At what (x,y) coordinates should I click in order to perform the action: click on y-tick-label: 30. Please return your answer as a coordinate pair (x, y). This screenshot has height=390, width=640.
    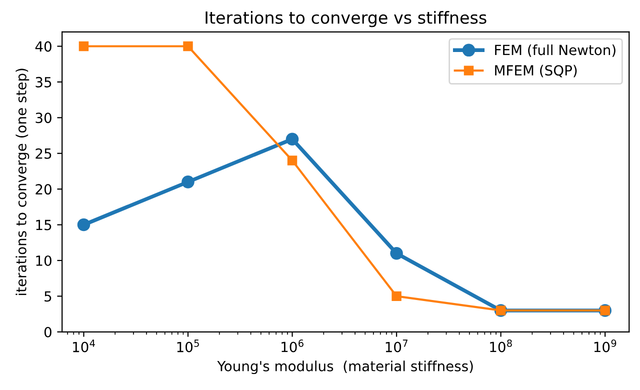
    Looking at the image, I should click on (44, 118).